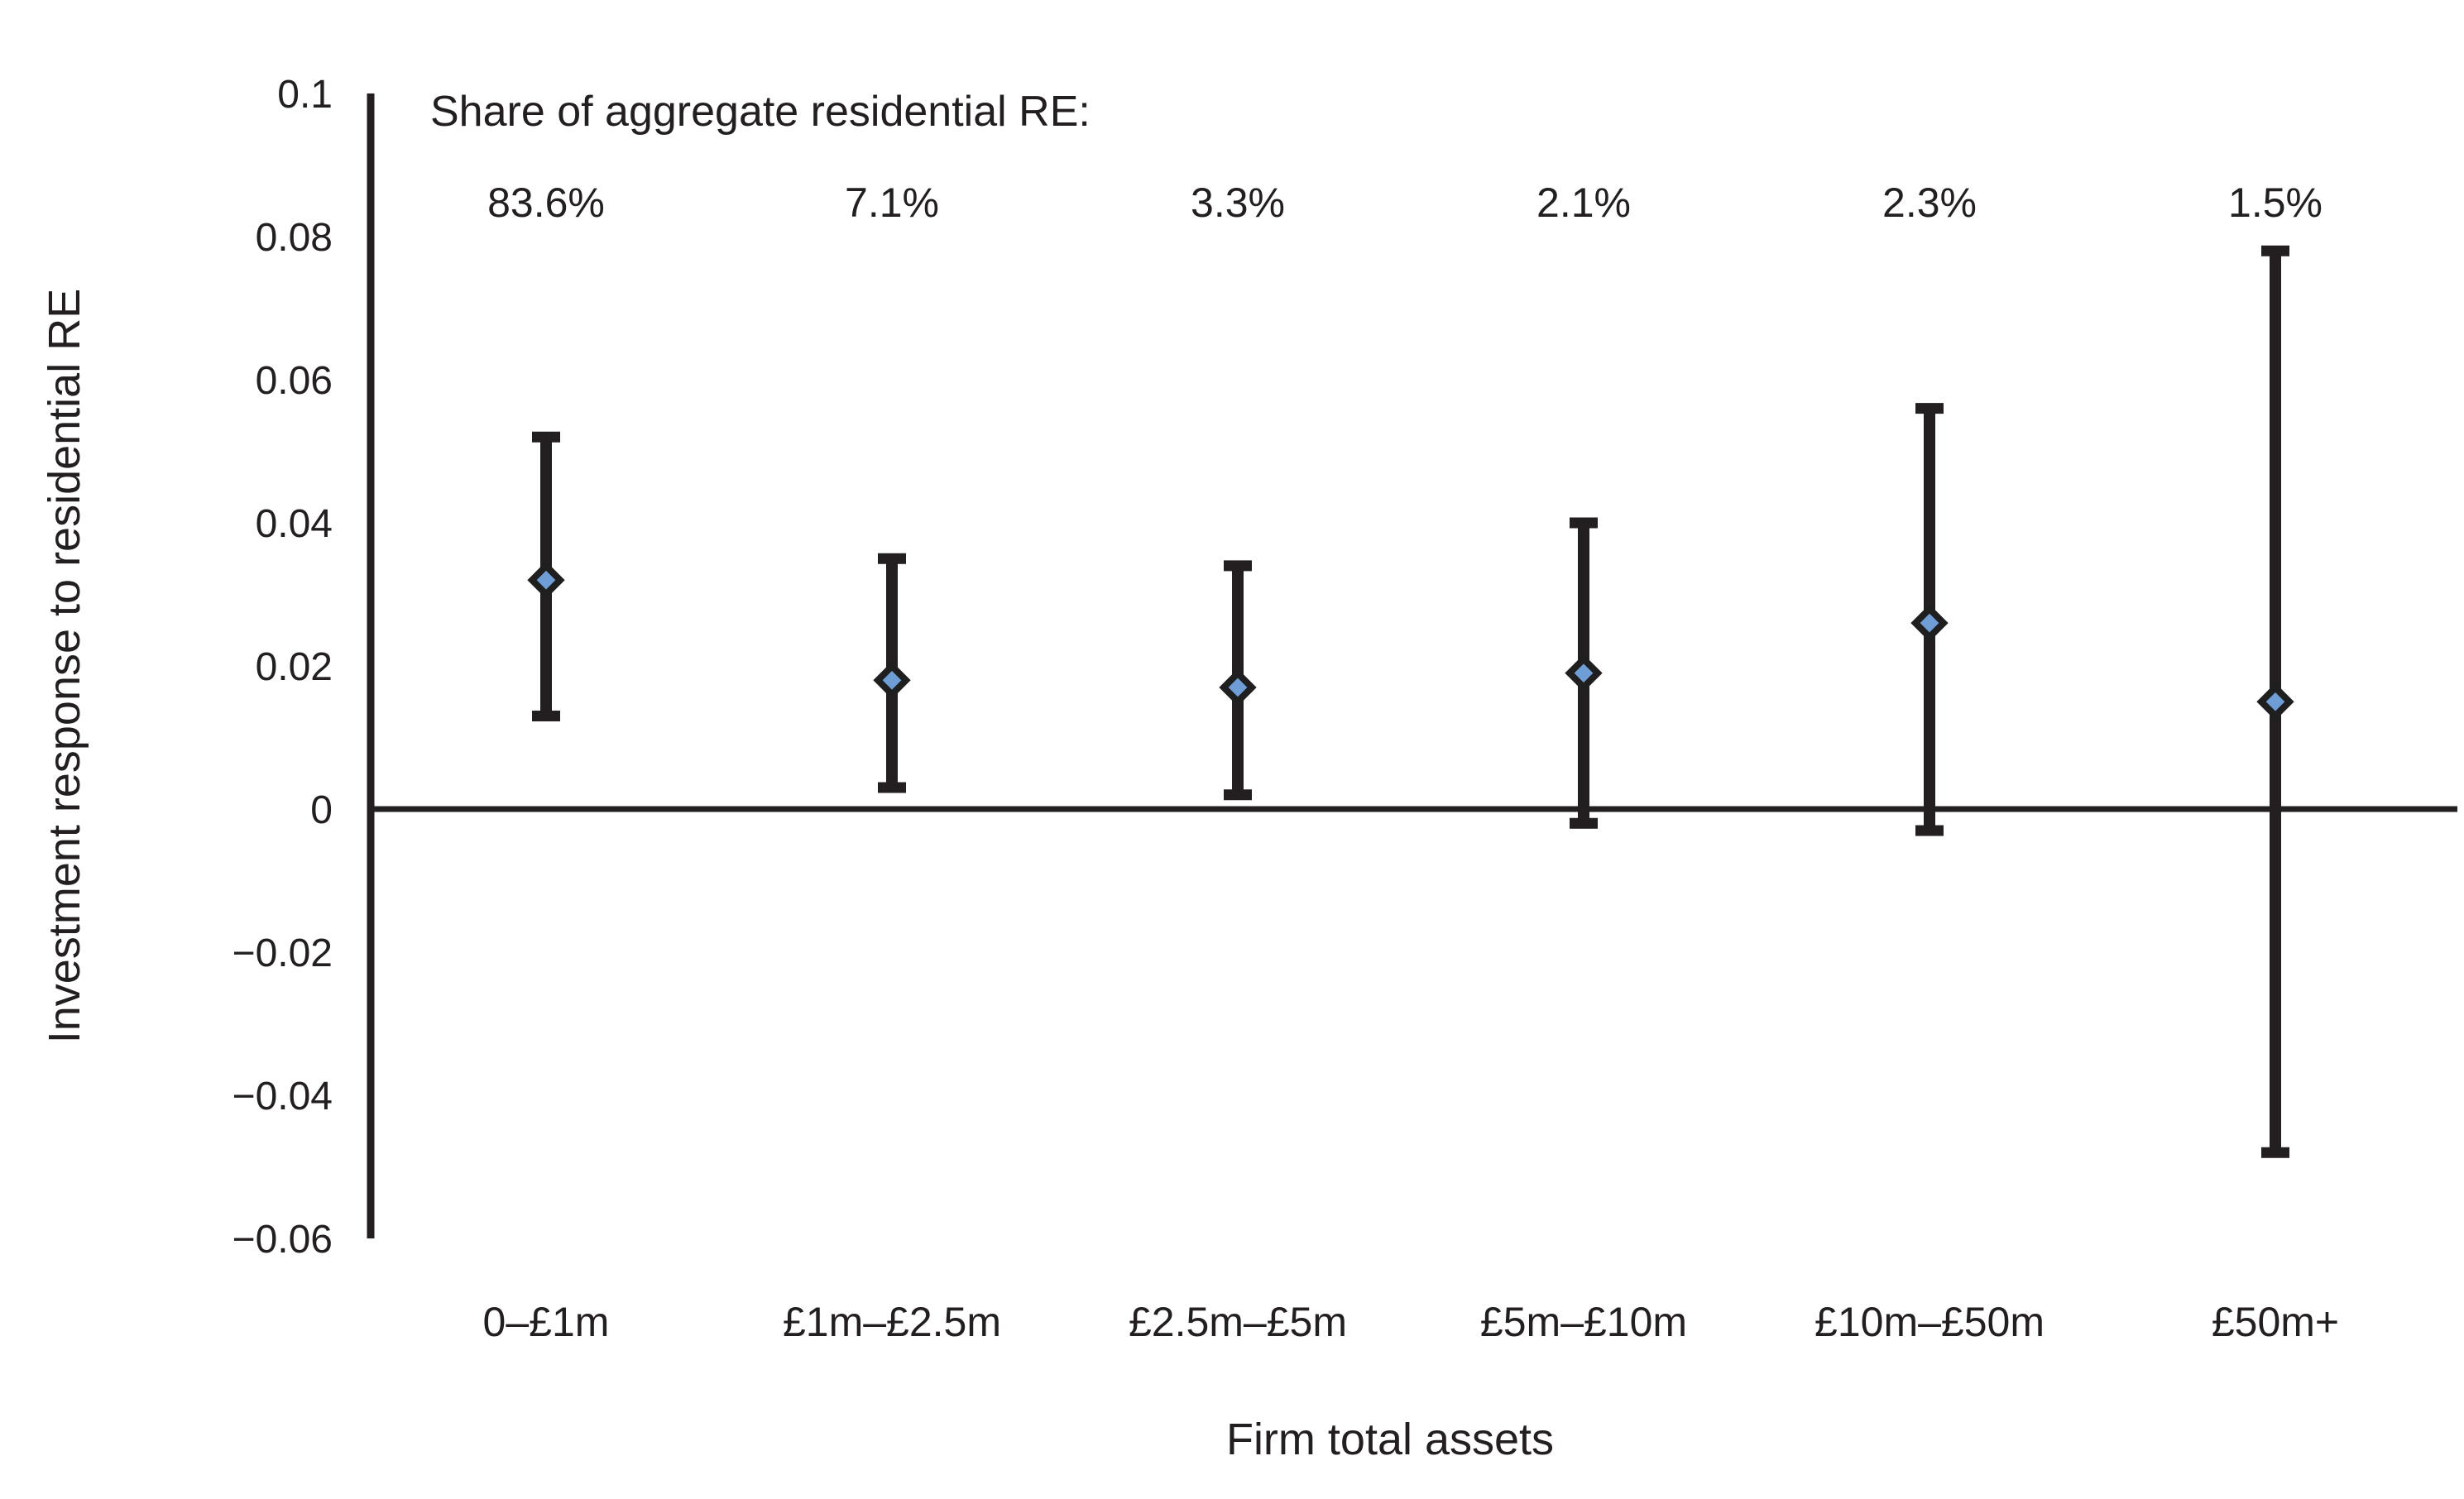 This screenshot has height=1499, width=2464. Describe the element at coordinates (760, 112) in the screenshot. I see `share-heading: Share of aggregate residential RE:` at that location.